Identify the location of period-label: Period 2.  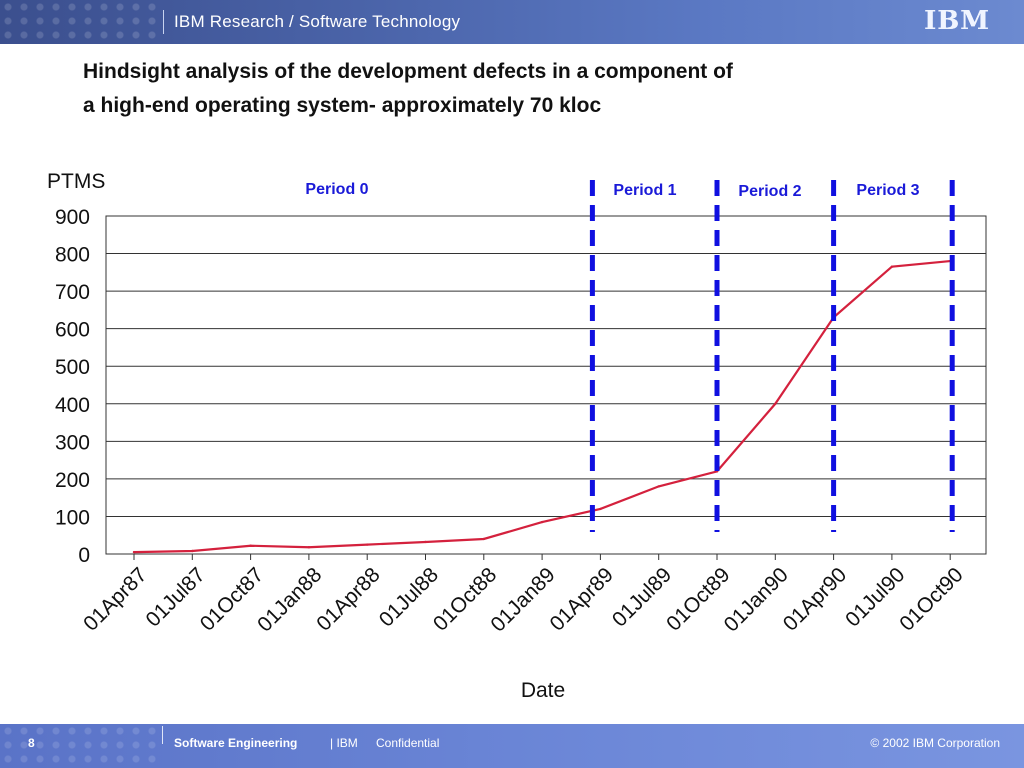
(769, 191).